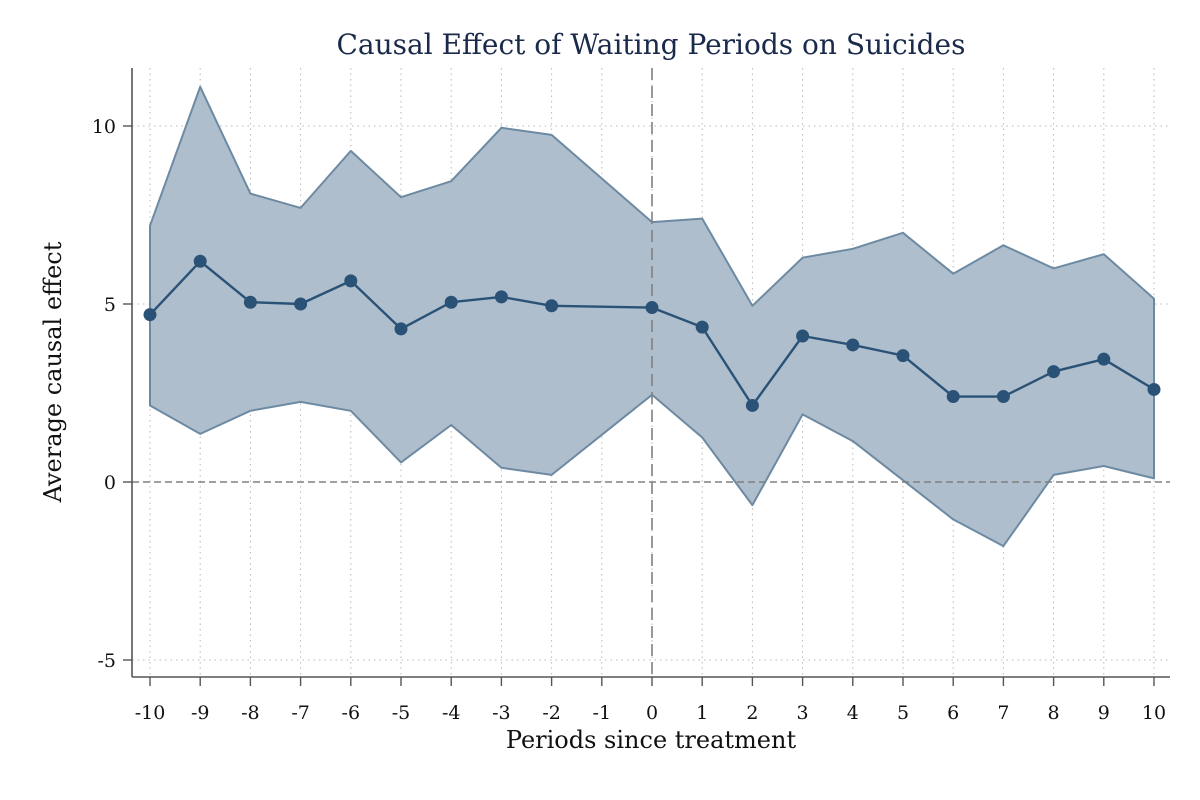 The image size is (1200, 800). Describe the element at coordinates (903, 713) in the screenshot. I see `x-tick-label: 5` at that location.